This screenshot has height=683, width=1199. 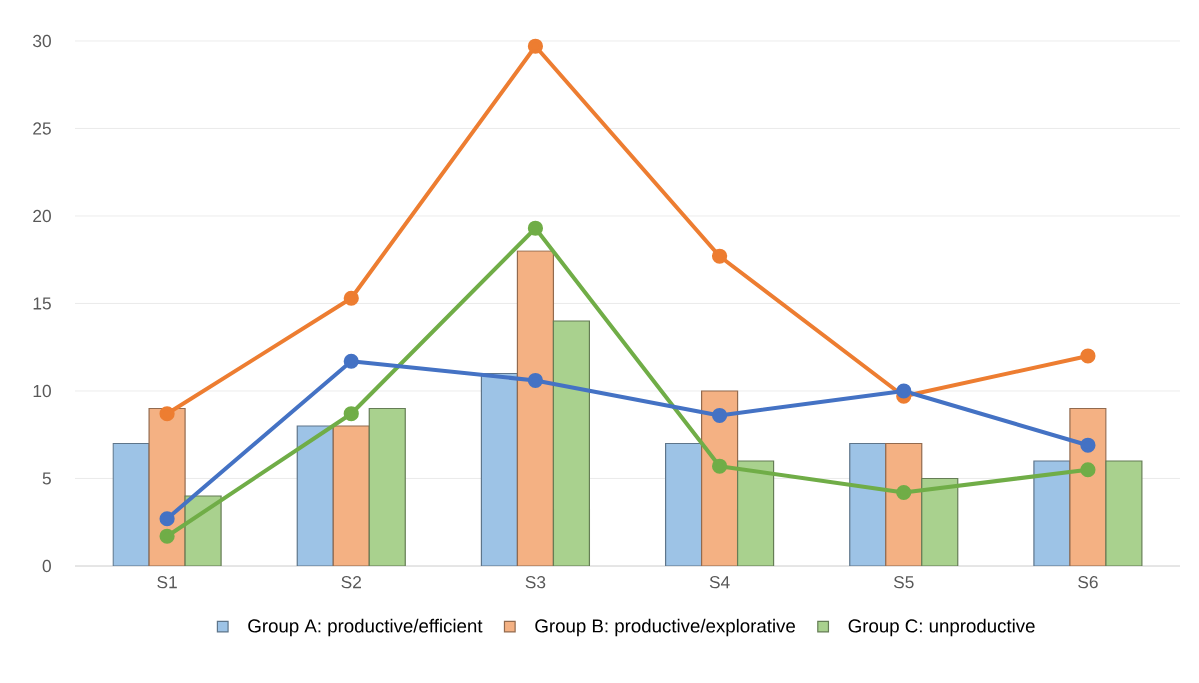 What do you see at coordinates (42, 216) in the screenshot?
I see `y-tick-label: 20` at bounding box center [42, 216].